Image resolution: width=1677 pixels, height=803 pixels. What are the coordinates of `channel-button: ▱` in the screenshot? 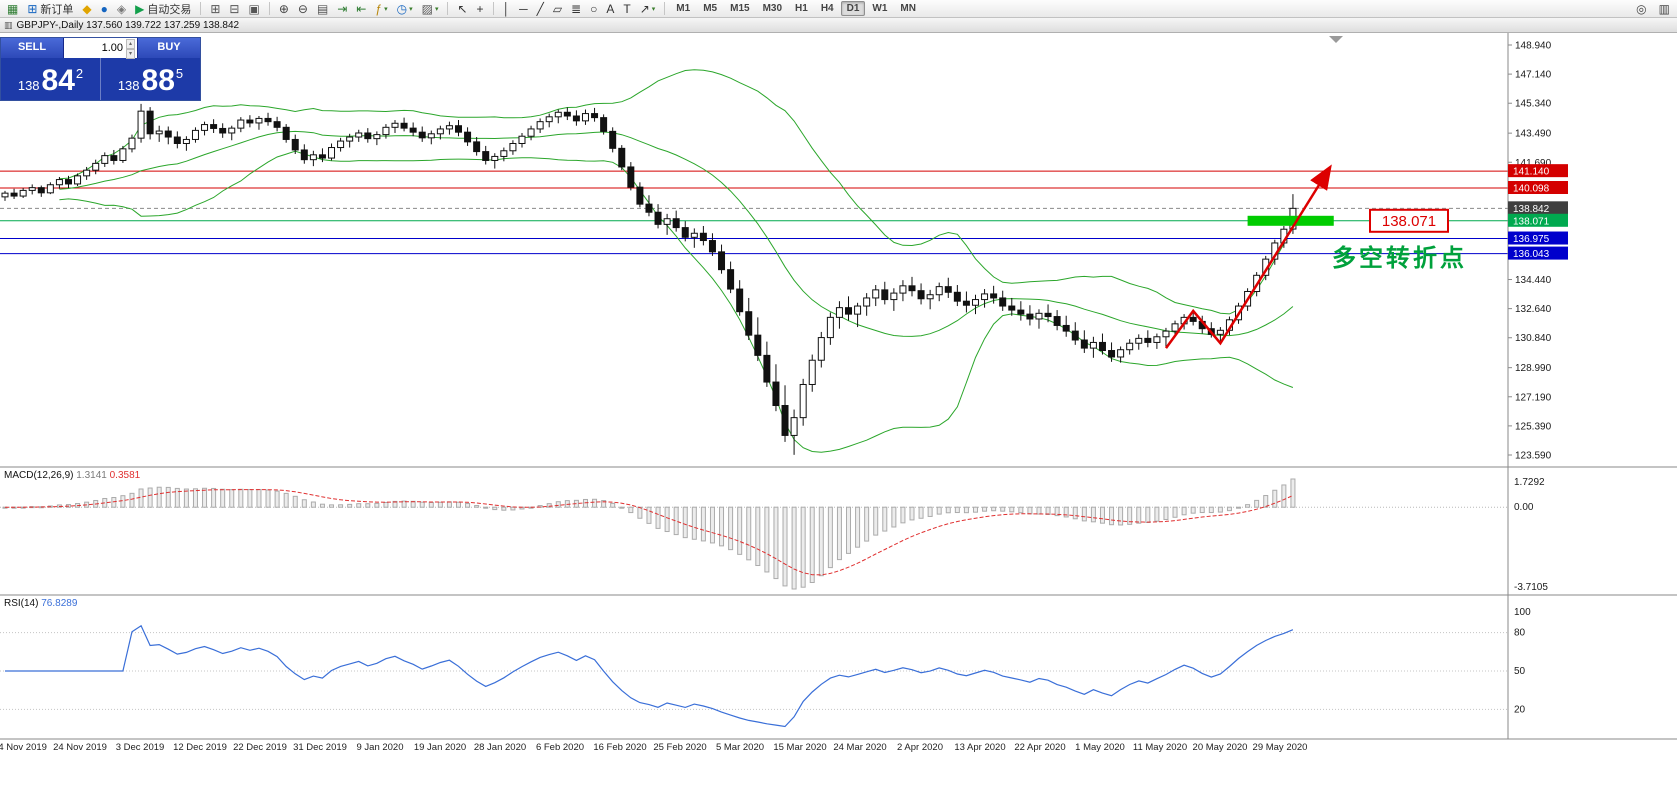 It's located at (557, 9).